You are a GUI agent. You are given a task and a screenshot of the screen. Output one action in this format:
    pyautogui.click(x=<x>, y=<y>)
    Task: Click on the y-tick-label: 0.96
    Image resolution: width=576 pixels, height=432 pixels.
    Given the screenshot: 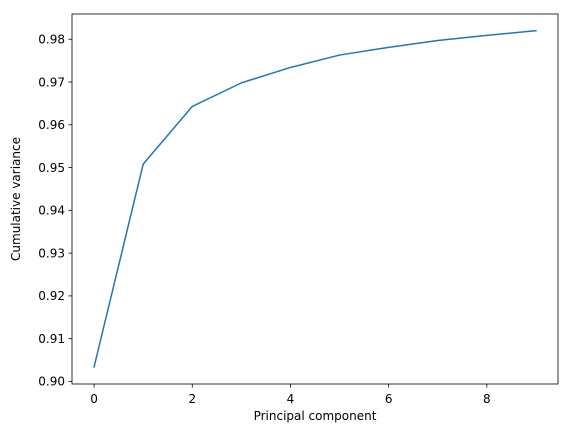 What is the action you would take?
    pyautogui.click(x=51, y=125)
    